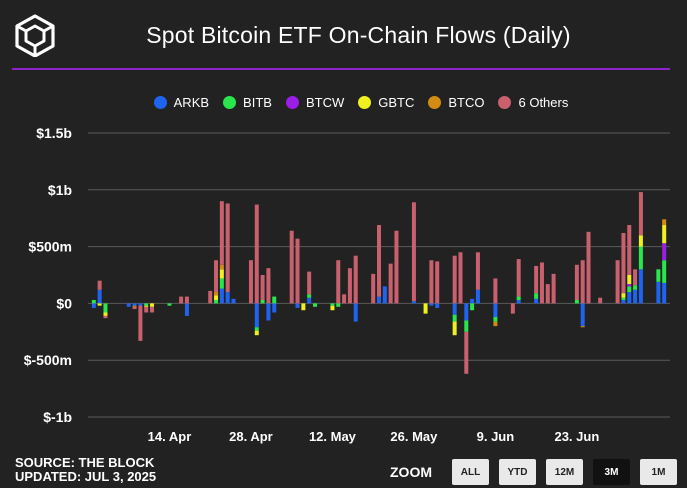 This screenshot has width=687, height=488. I want to click on y-tick-label: $1b, so click(60, 190).